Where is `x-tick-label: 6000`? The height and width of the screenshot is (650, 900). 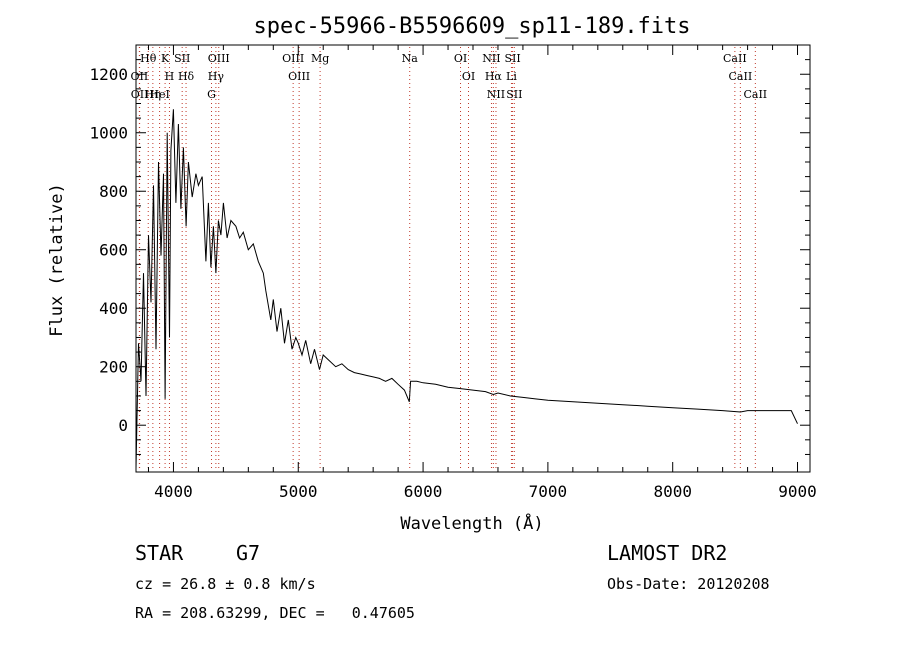
x-tick-label: 6000 is located at coordinates (423, 491).